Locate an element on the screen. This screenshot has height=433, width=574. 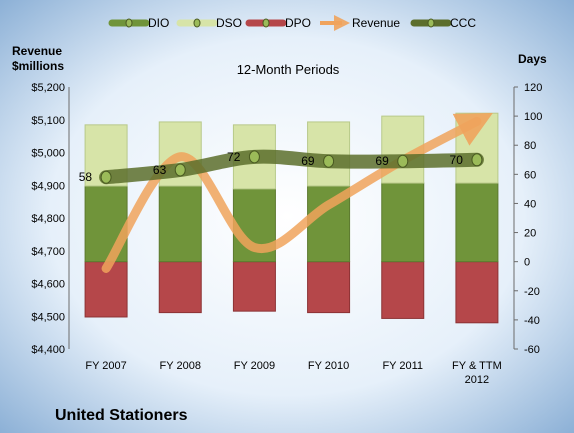
right-tick-label: -40 is located at coordinates (532, 321).